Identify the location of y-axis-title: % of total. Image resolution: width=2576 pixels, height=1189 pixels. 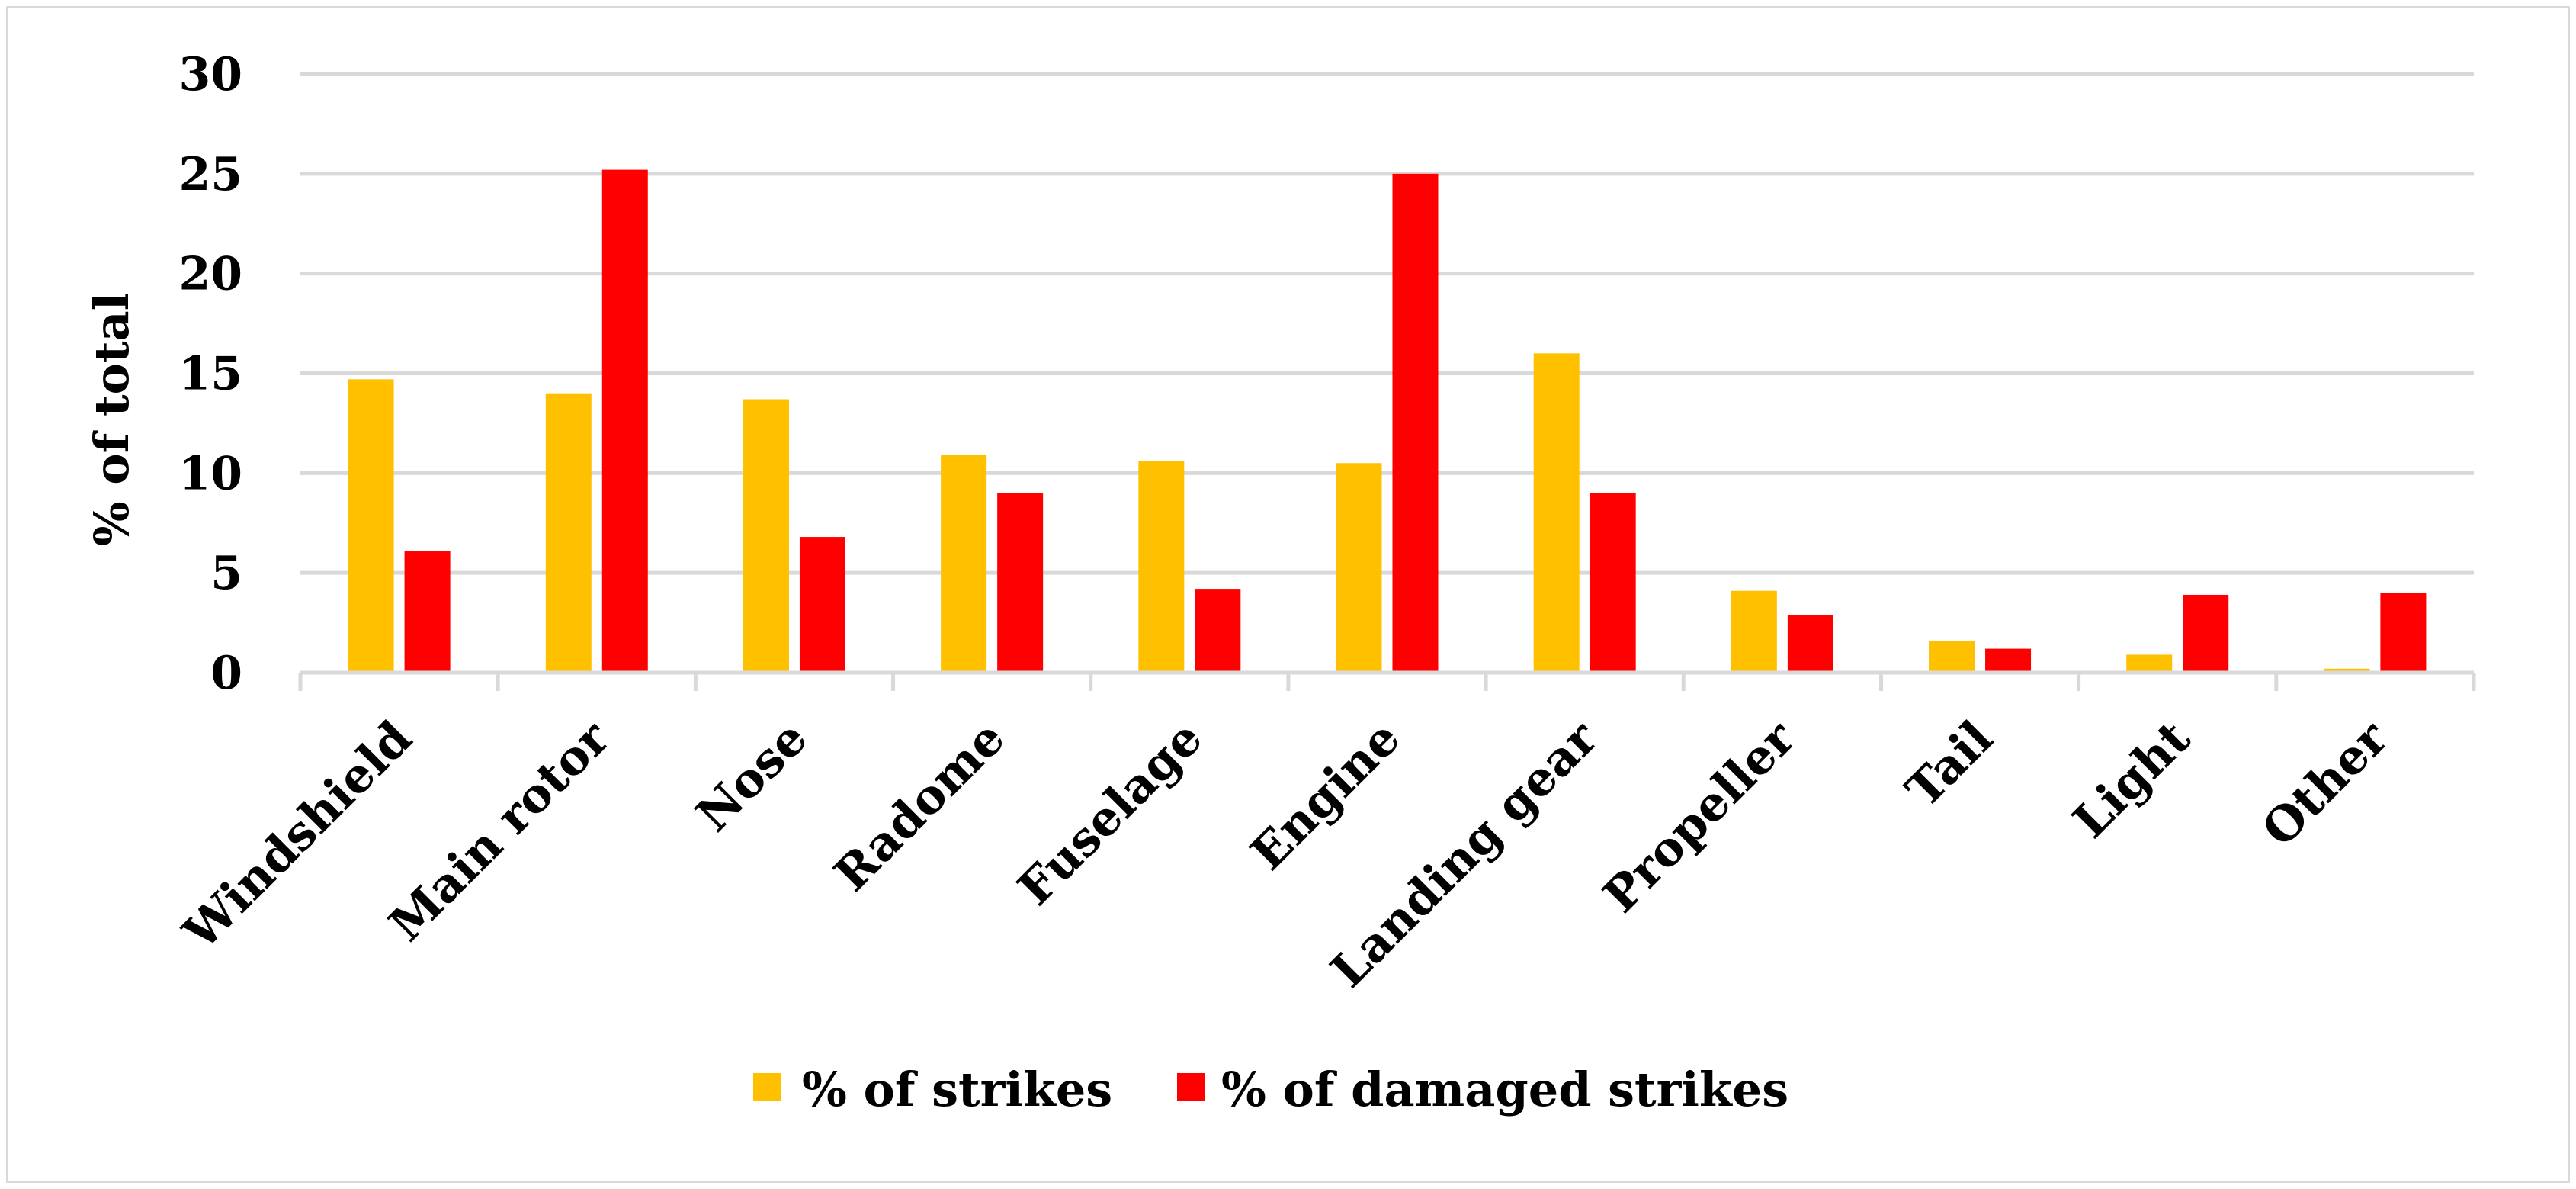
(112, 419).